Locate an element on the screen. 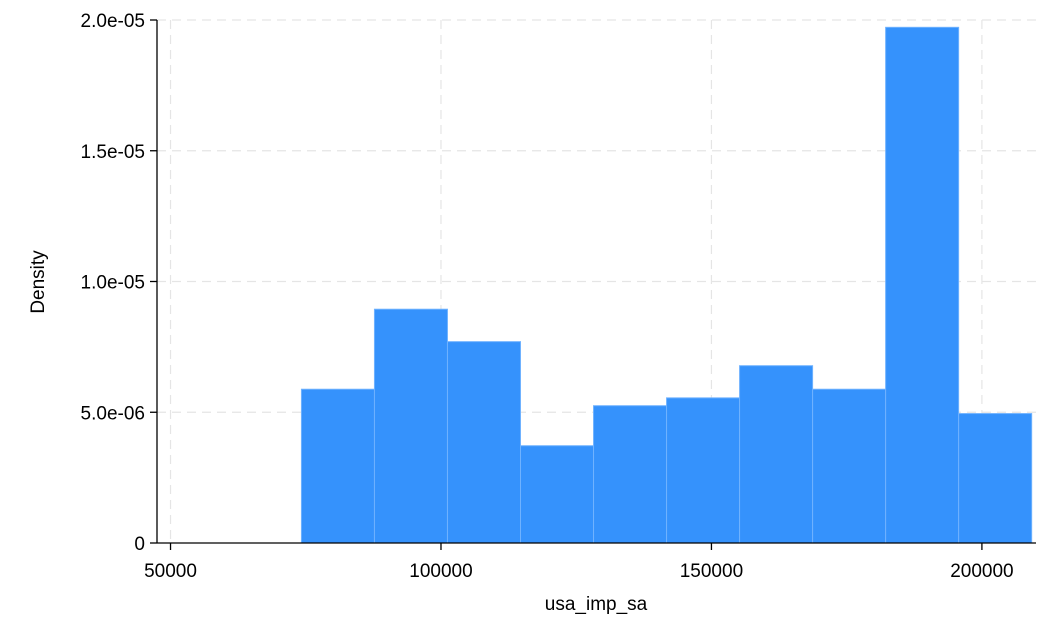  y-tick-label-3: 1.5e-05 is located at coordinates (113, 152).